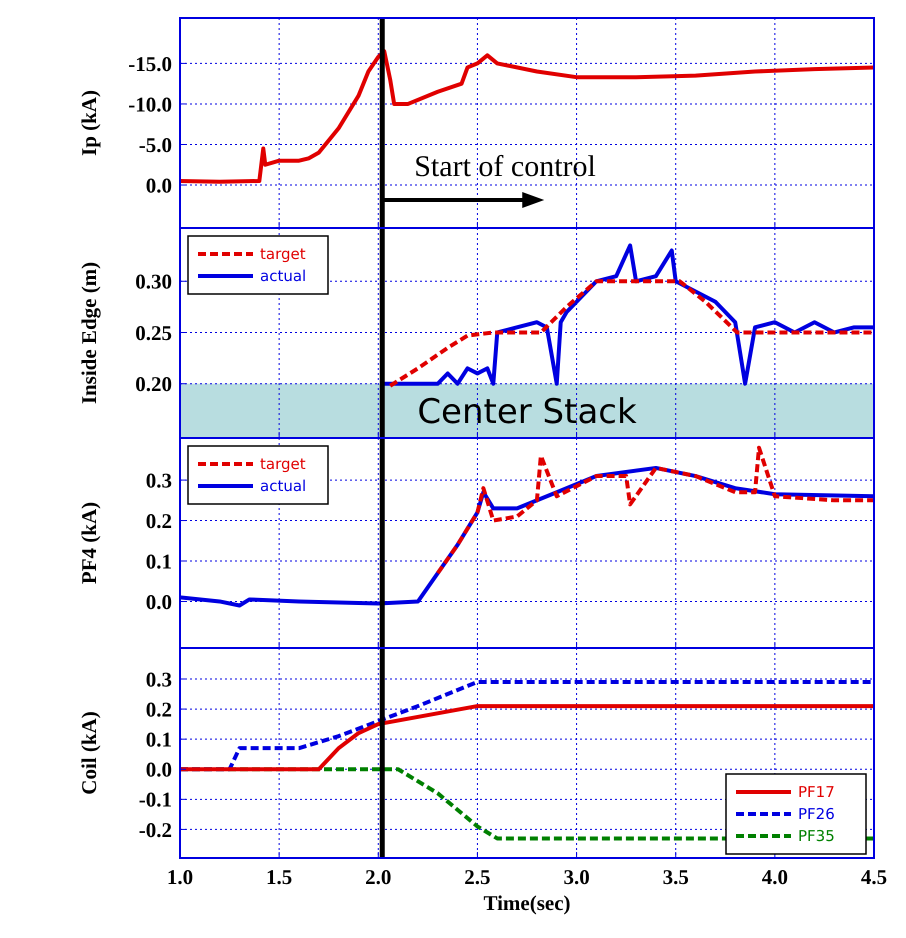  What do you see at coordinates (527, 903) in the screenshot?
I see `x-axis-title: Time(sec)` at bounding box center [527, 903].